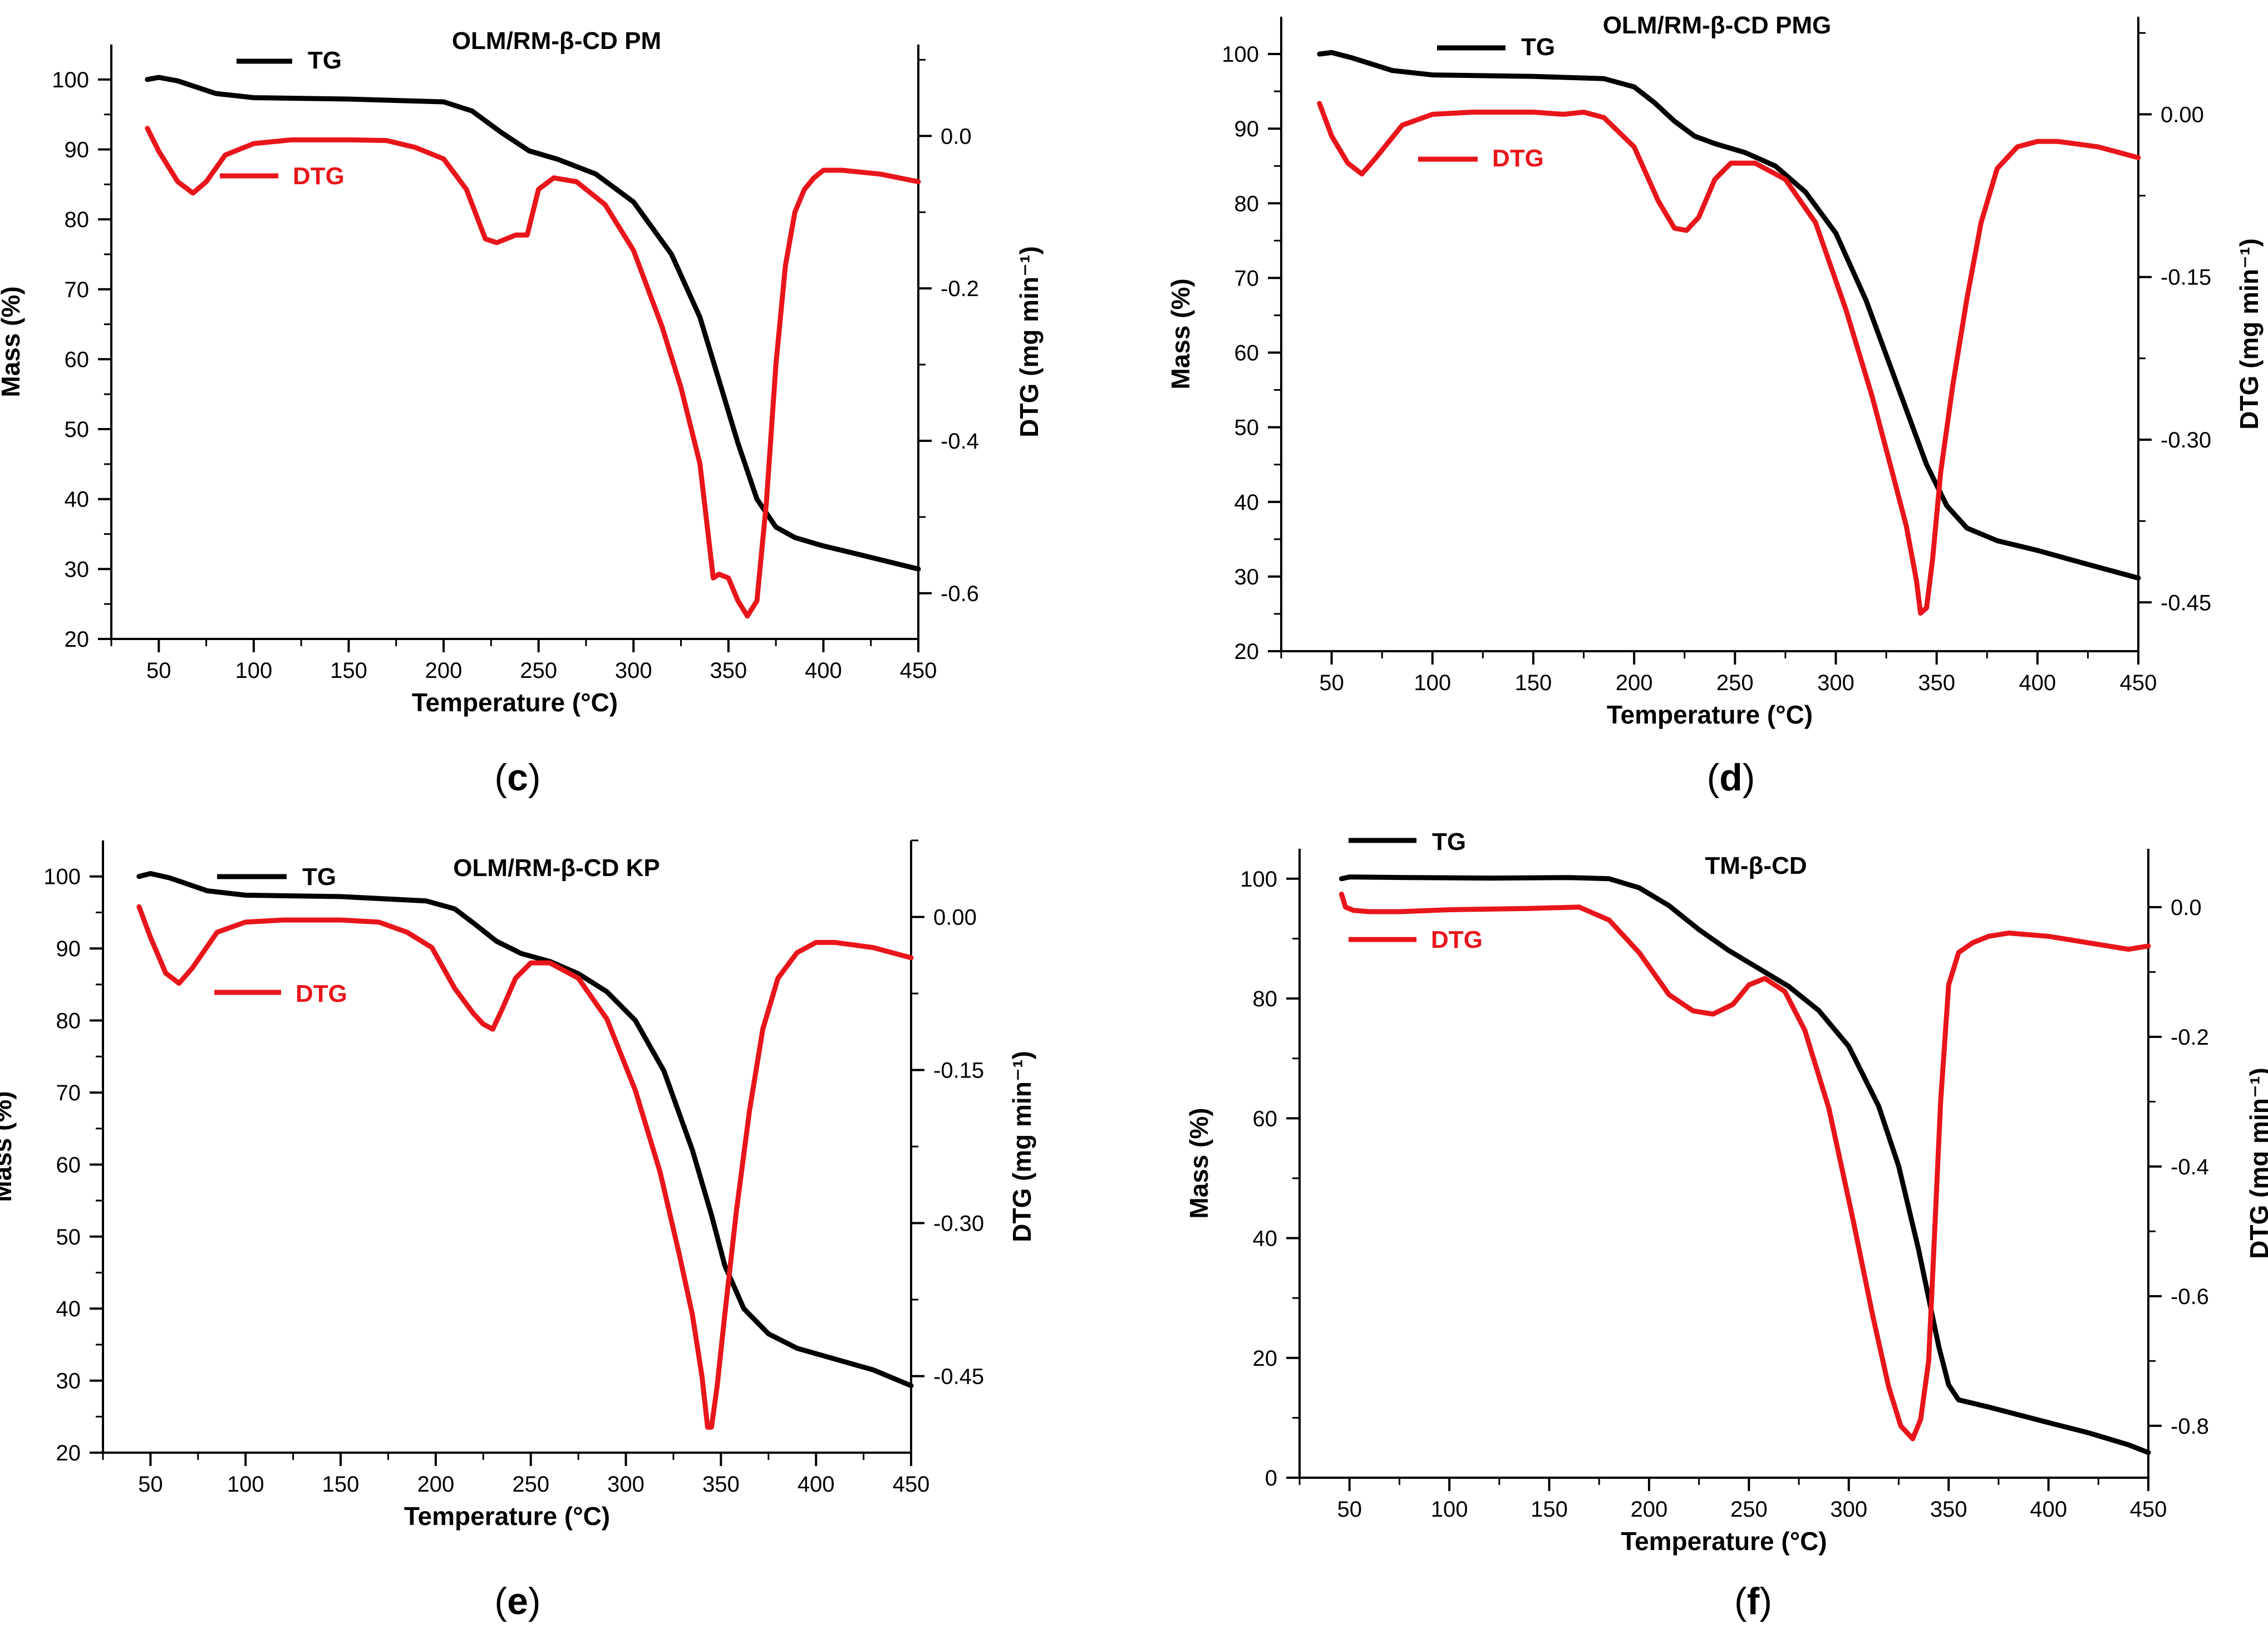 Image resolution: width=2268 pixels, height=1638 pixels. I want to click on panel-label: (e), so click(517, 1601).